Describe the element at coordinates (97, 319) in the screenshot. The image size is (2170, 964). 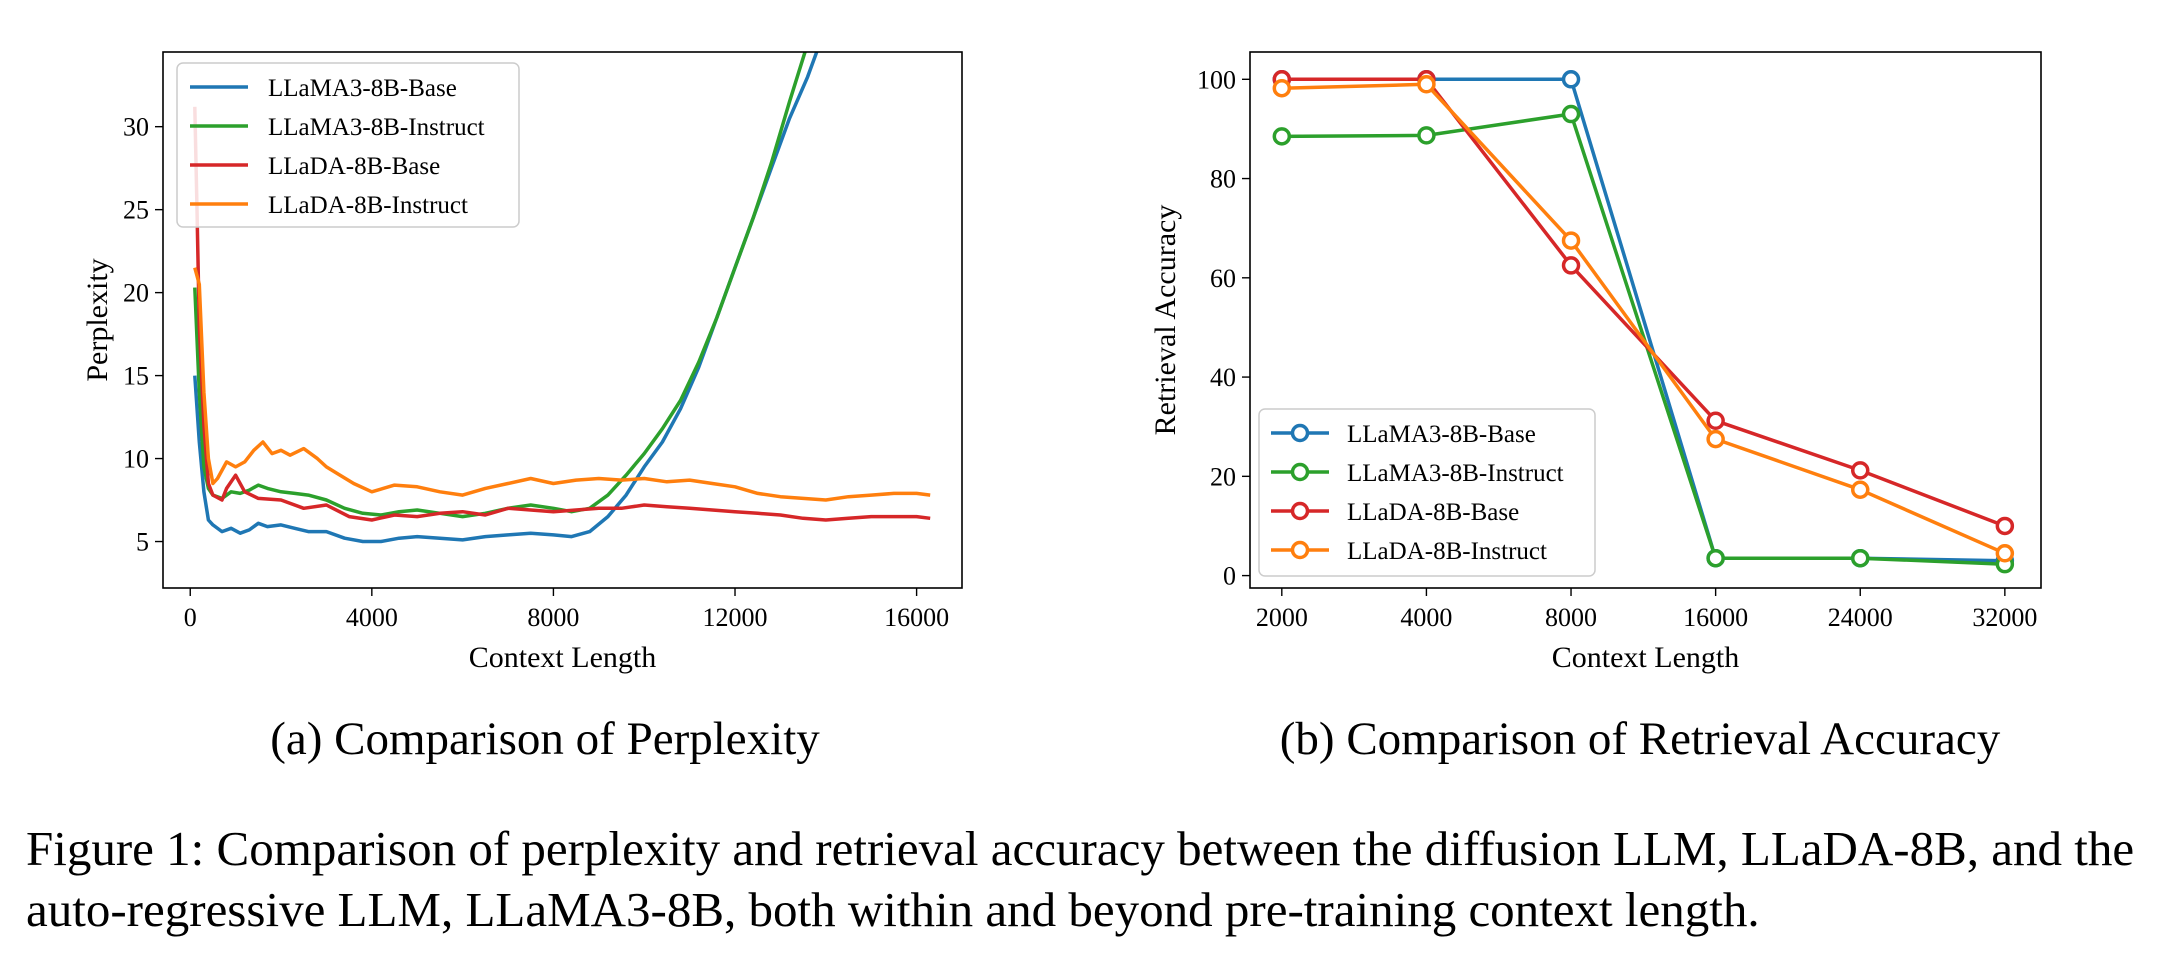
I see `y-axis-title: Perplexity` at that location.